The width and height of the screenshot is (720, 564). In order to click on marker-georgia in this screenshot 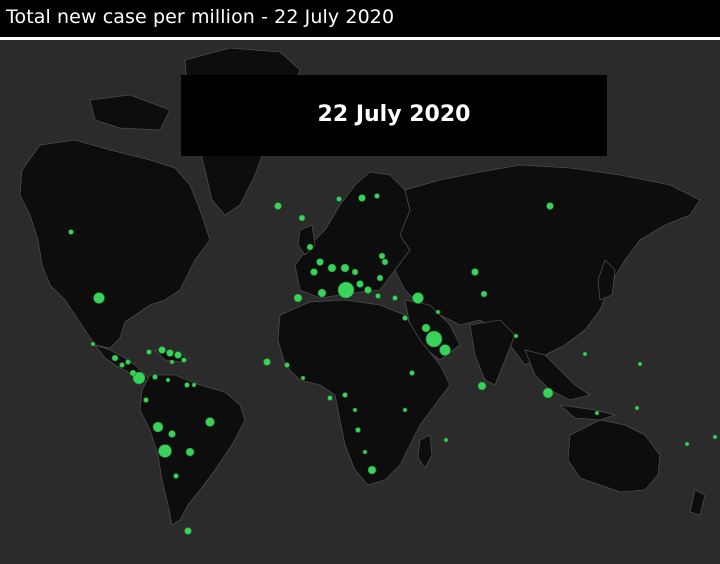, I will do `click(405, 318)`.